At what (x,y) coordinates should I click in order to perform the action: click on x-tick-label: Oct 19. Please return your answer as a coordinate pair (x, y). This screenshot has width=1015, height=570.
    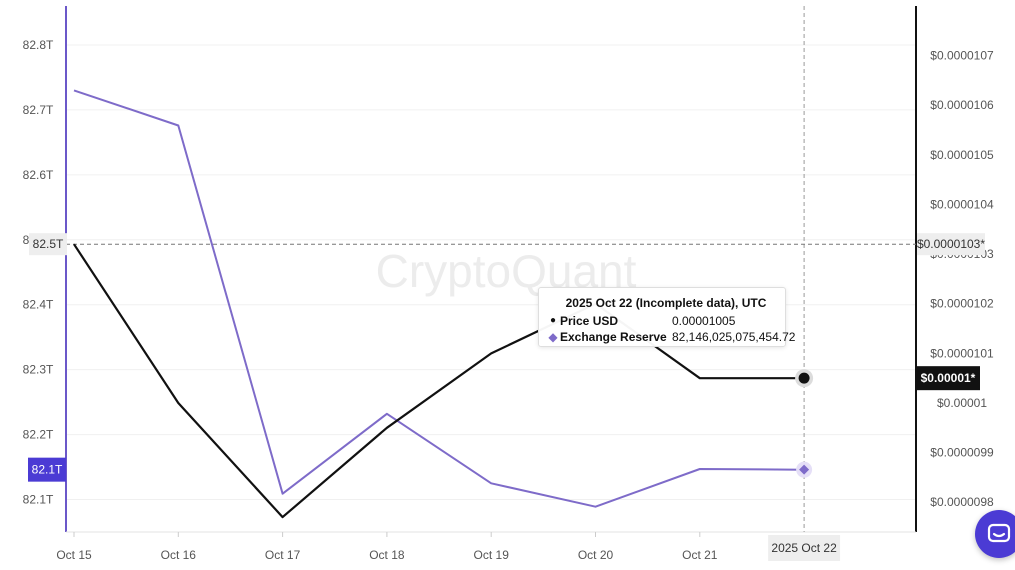
    Looking at the image, I should click on (492, 555).